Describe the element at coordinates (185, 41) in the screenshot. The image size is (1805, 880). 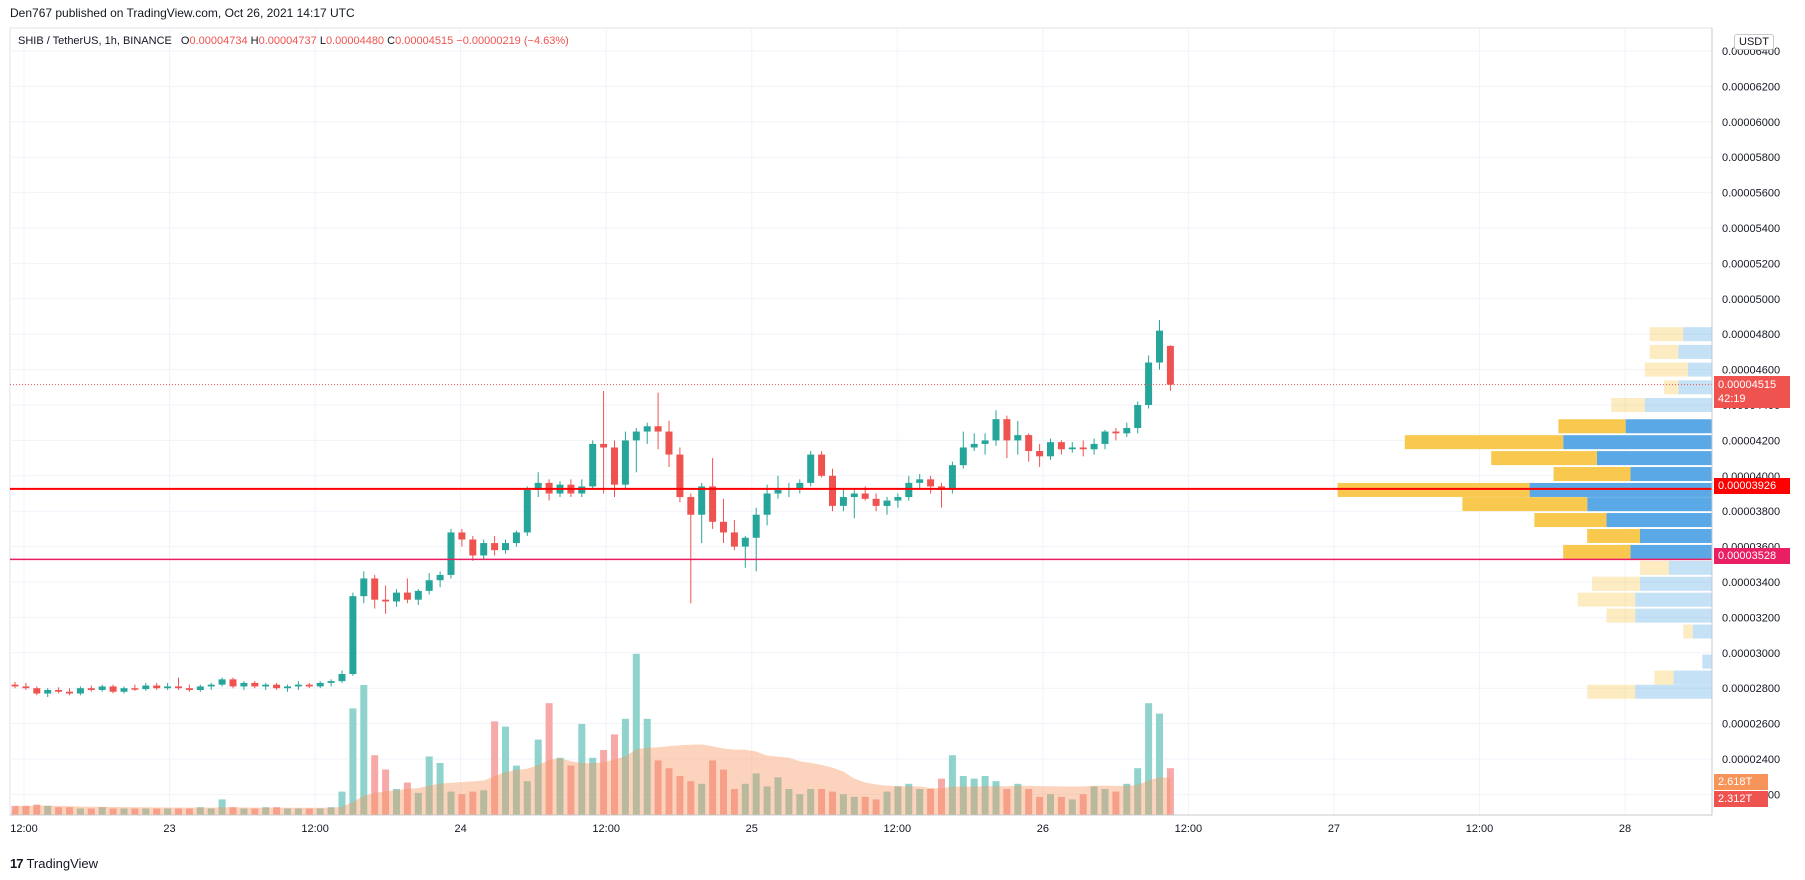
I see `open-label: O` at that location.